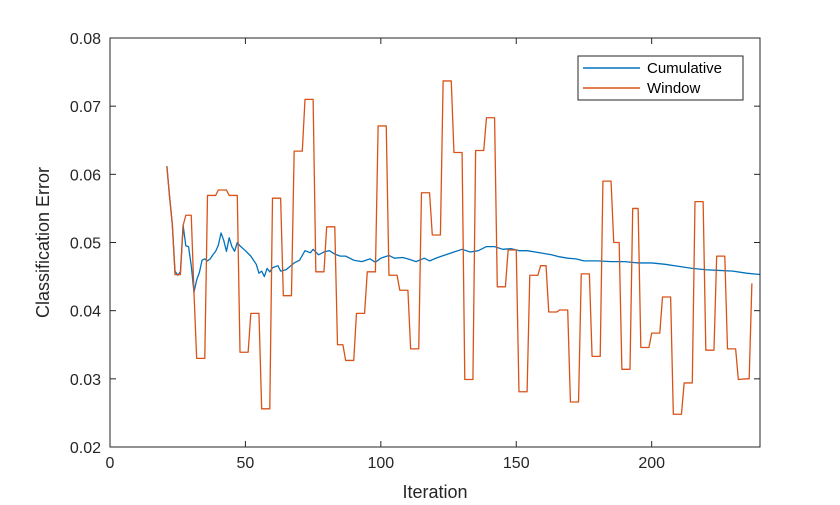  I want to click on legend-label-cumulative: Cumulative, so click(684, 68).